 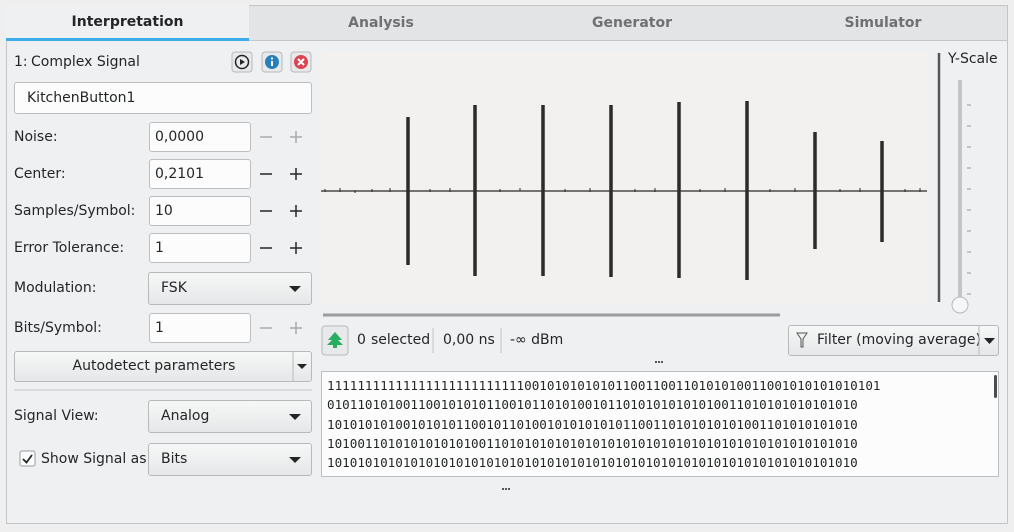 What do you see at coordinates (40, 174) in the screenshot?
I see `param-label: Center:` at bounding box center [40, 174].